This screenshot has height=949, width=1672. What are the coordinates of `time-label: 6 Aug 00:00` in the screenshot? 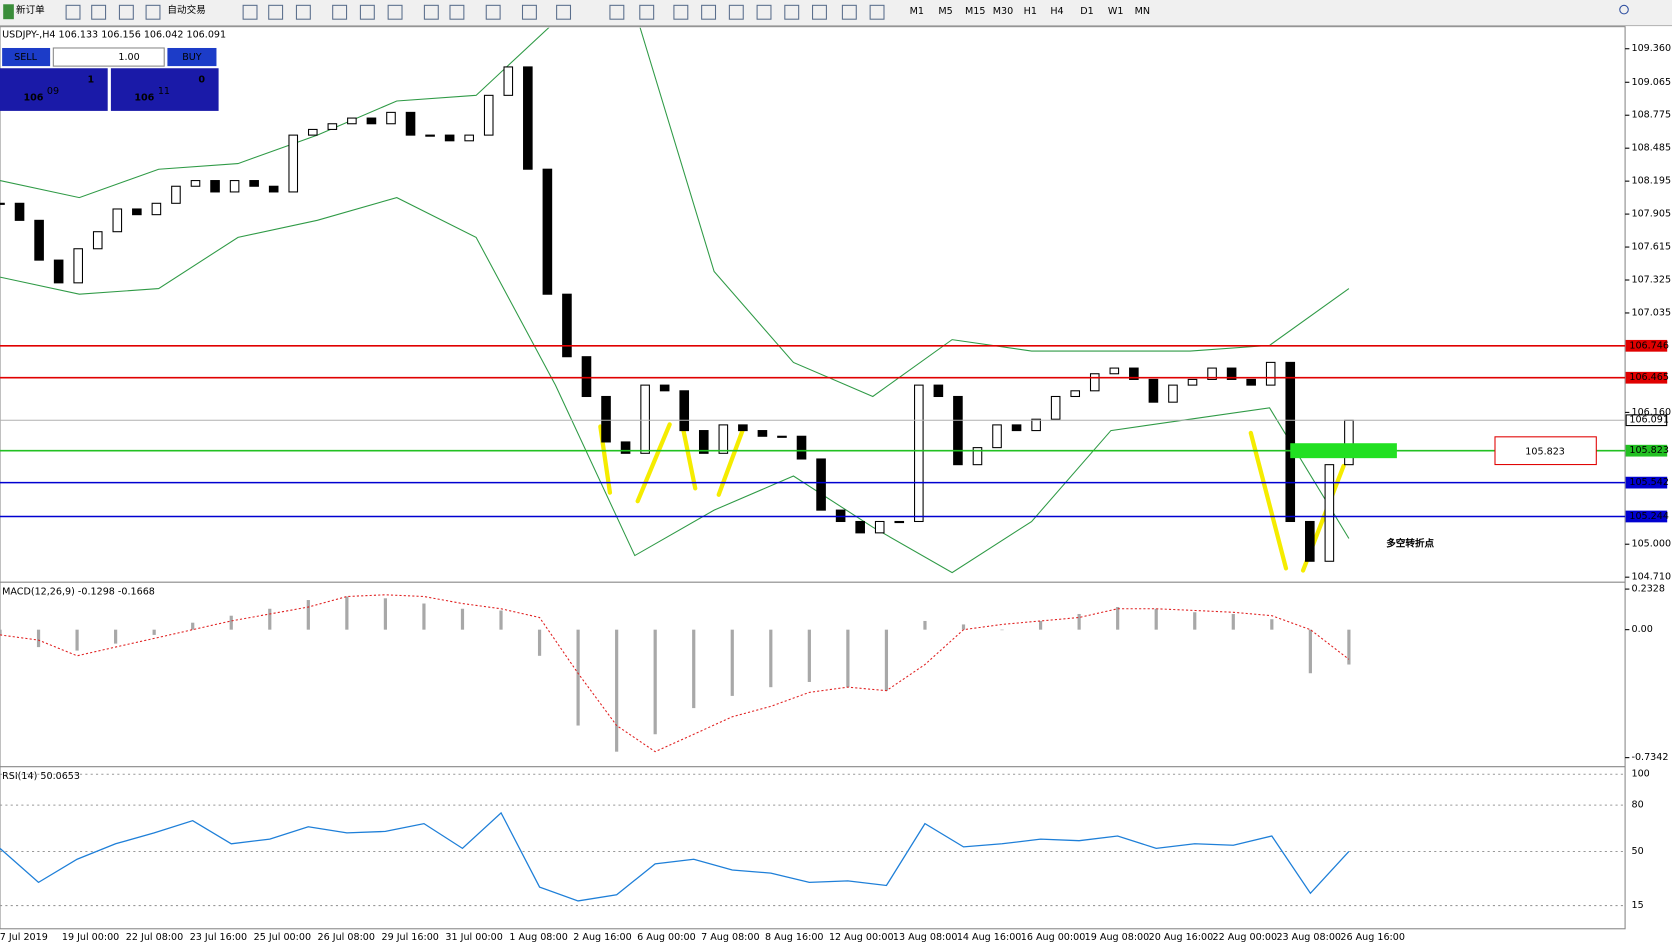 It's located at (666, 937).